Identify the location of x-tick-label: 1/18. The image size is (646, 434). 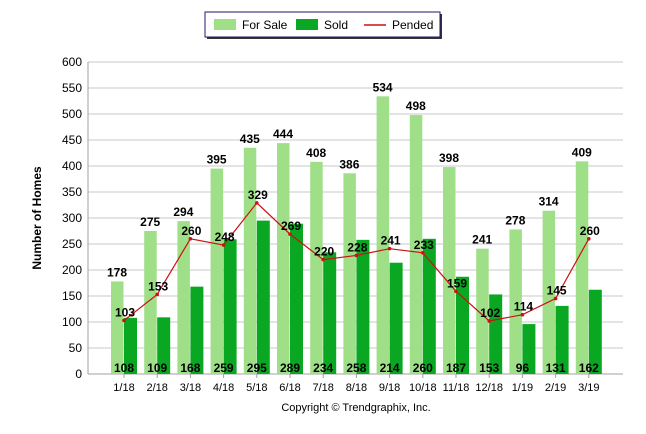
(123, 388).